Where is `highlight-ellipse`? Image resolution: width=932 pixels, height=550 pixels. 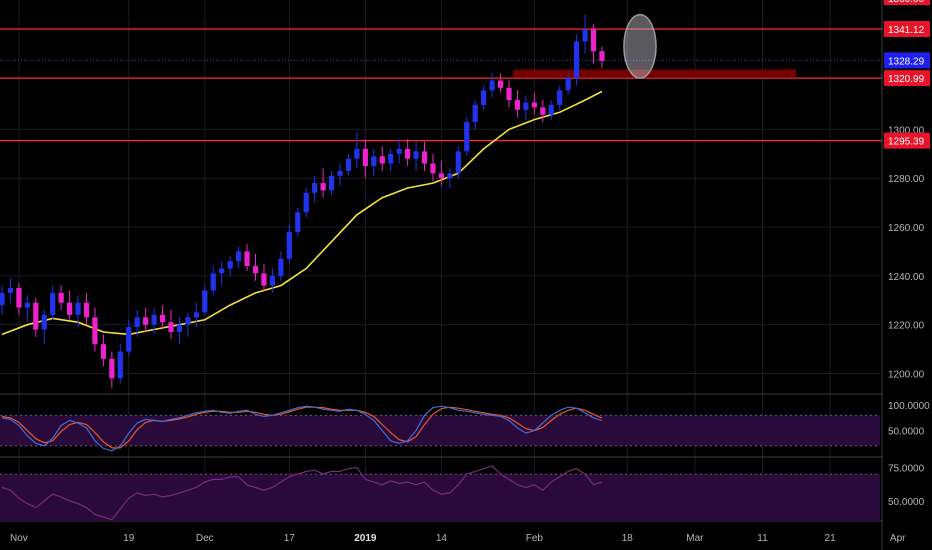
highlight-ellipse is located at coordinates (640, 46).